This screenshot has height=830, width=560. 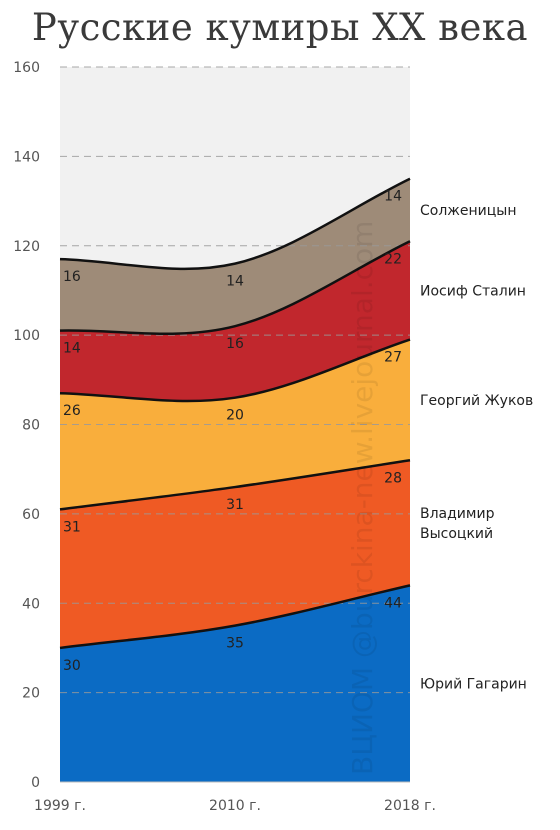 What do you see at coordinates (235, 806) in the screenshot?
I see `x-tick-label: 2010 г.` at bounding box center [235, 806].